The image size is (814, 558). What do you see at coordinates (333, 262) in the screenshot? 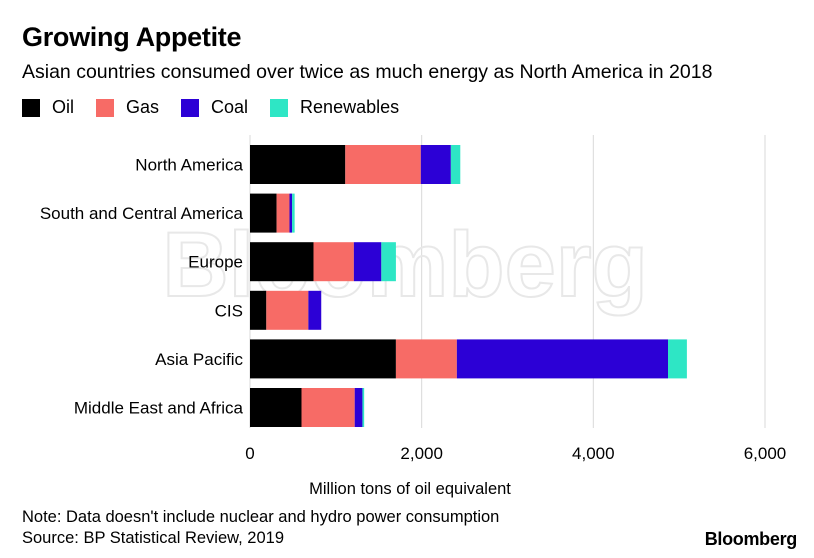
I see `bar-europe-gas` at bounding box center [333, 262].